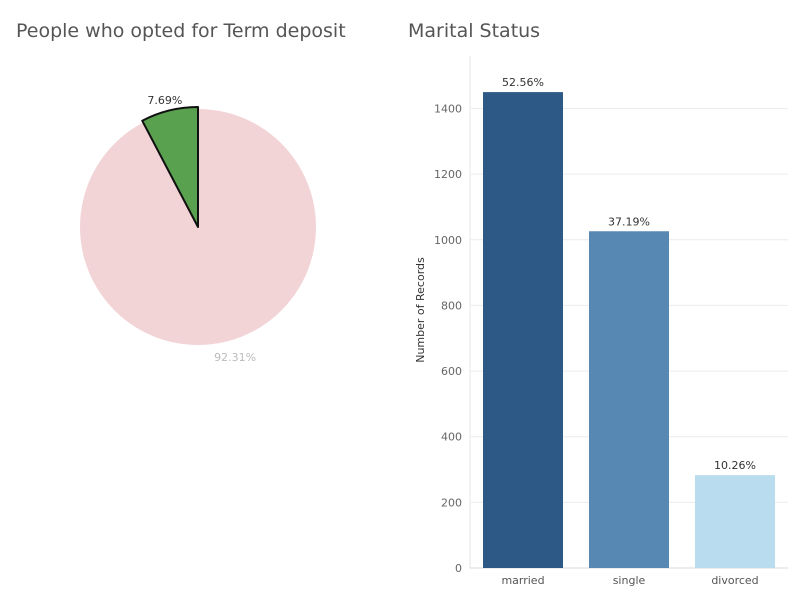 Image resolution: width=800 pixels, height=600 pixels. I want to click on y-tick-label: 1000, so click(448, 240).